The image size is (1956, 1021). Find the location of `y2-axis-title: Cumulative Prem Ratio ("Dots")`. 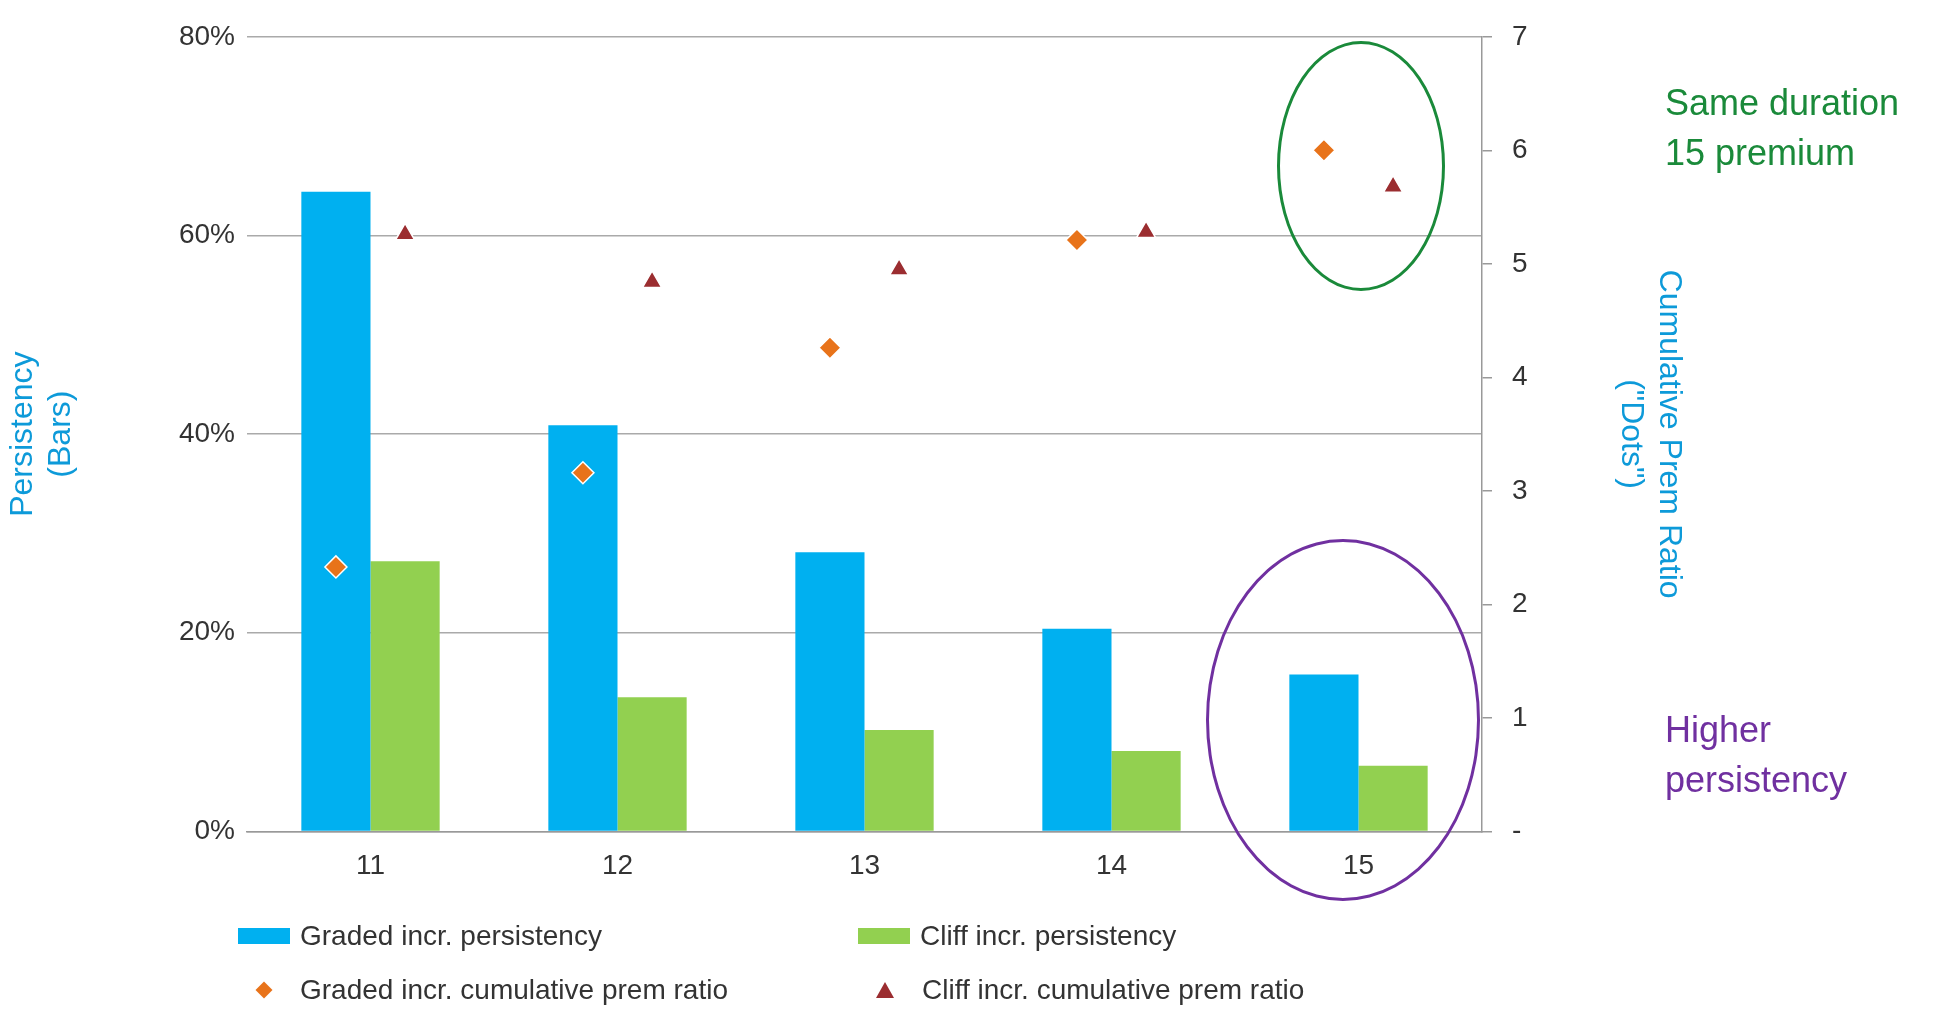

y2-axis-title: Cumulative Prem Ratio ("Dots") is located at coordinates (1651, 434).